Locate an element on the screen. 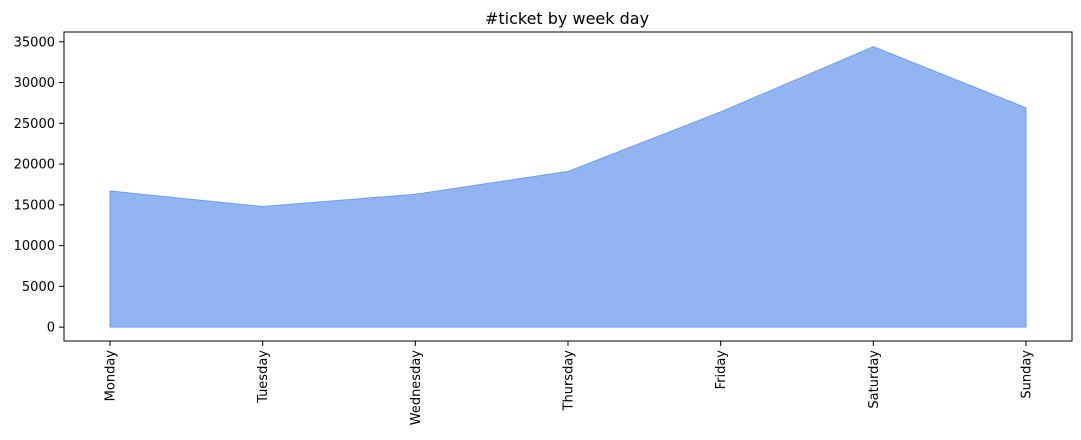  x-tick-label: Tuesday is located at coordinates (263, 377).